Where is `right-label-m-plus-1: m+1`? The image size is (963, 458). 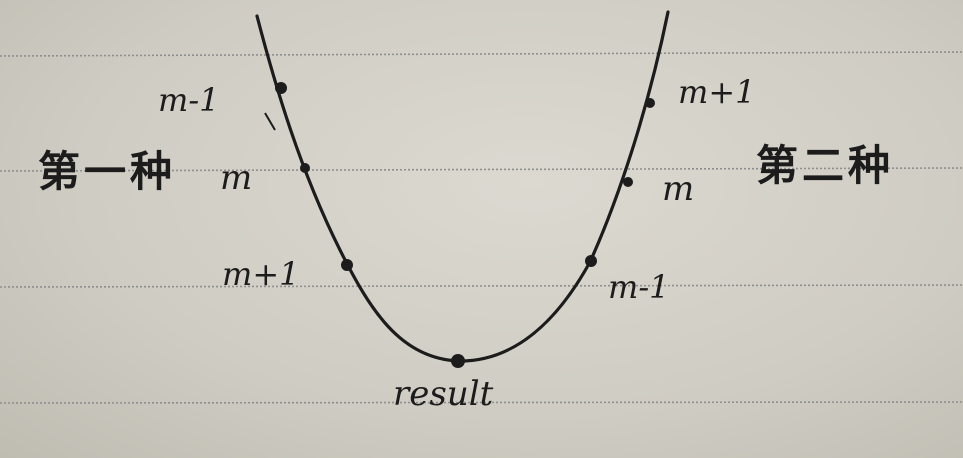
right-label-m-plus-1: m+1 is located at coordinates (717, 92).